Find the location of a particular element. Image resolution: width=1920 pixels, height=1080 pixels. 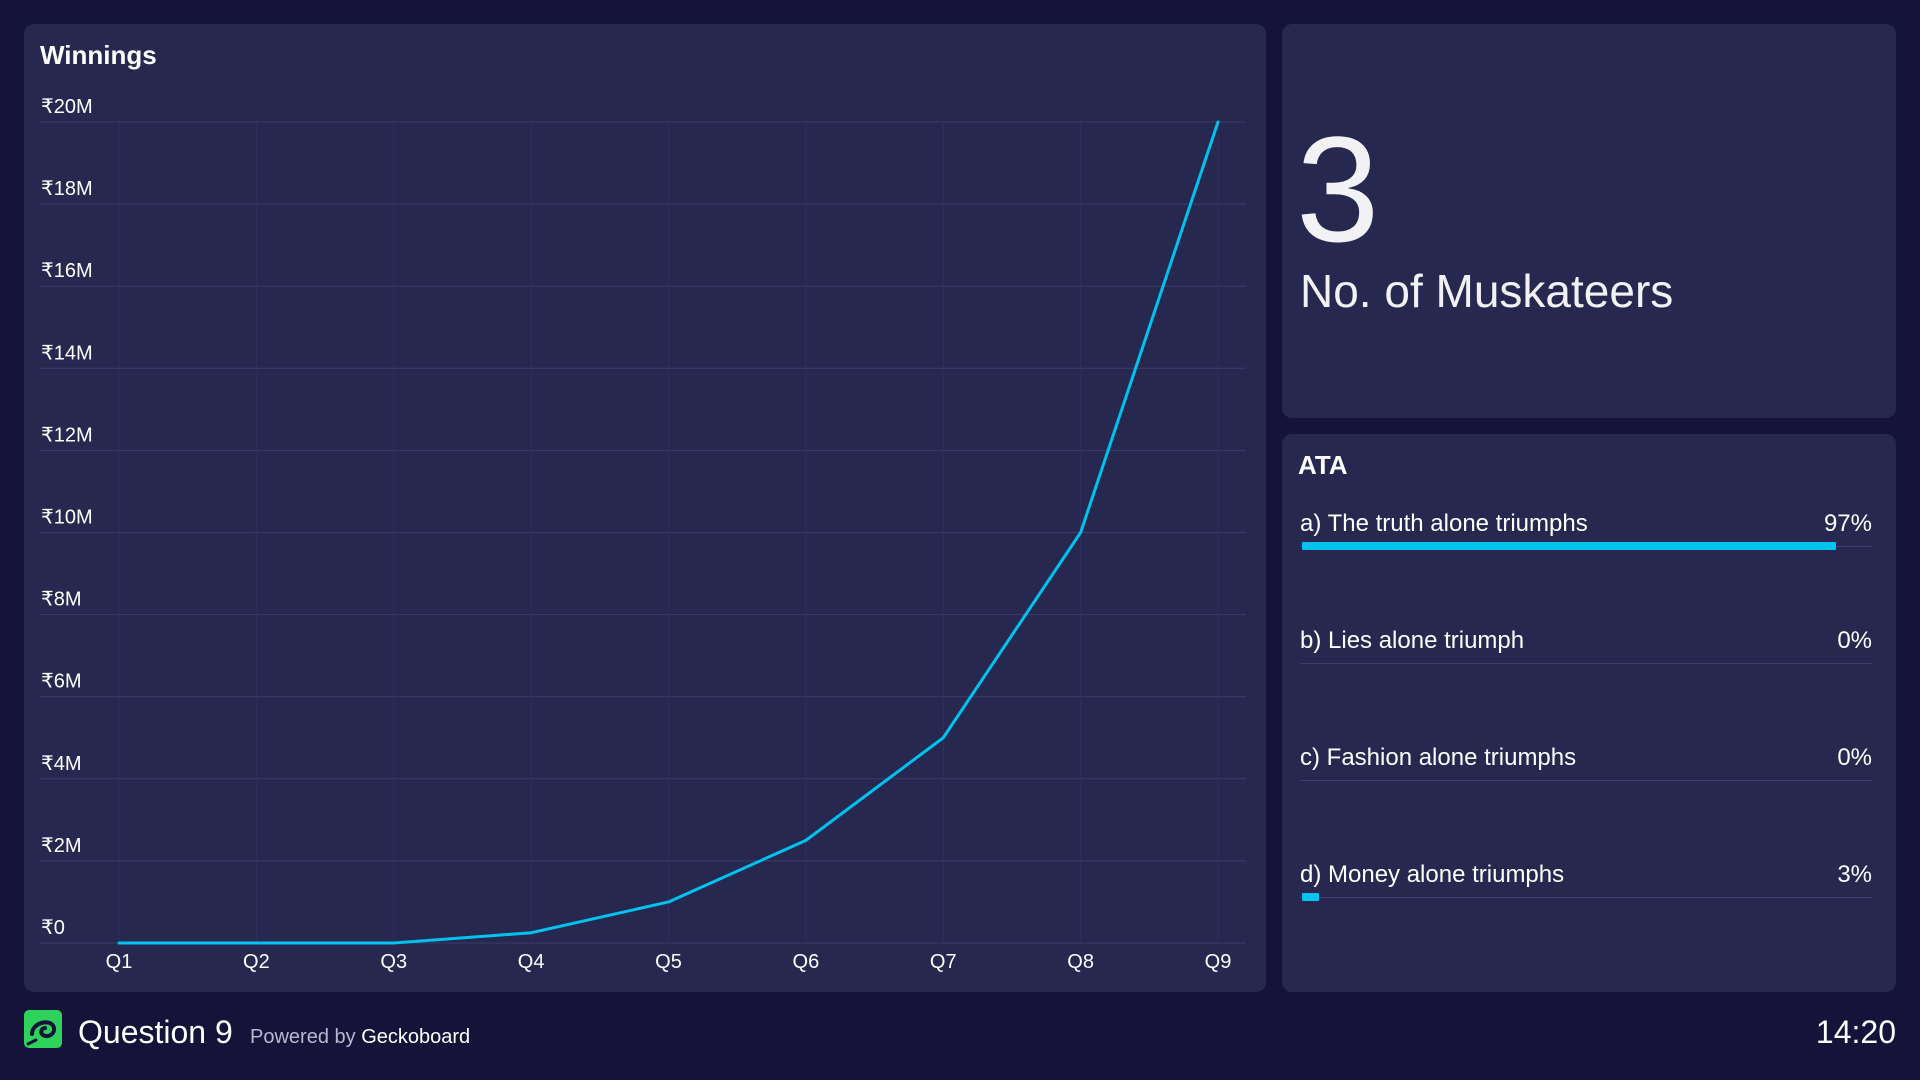

powered-by-brand: Geckoboard is located at coordinates (416, 1037).